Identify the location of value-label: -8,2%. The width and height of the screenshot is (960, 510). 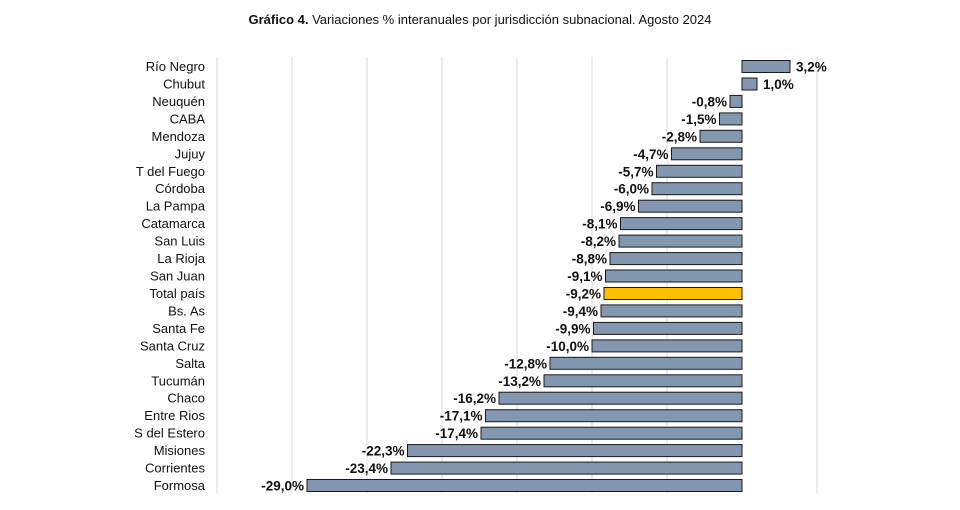
(598, 241).